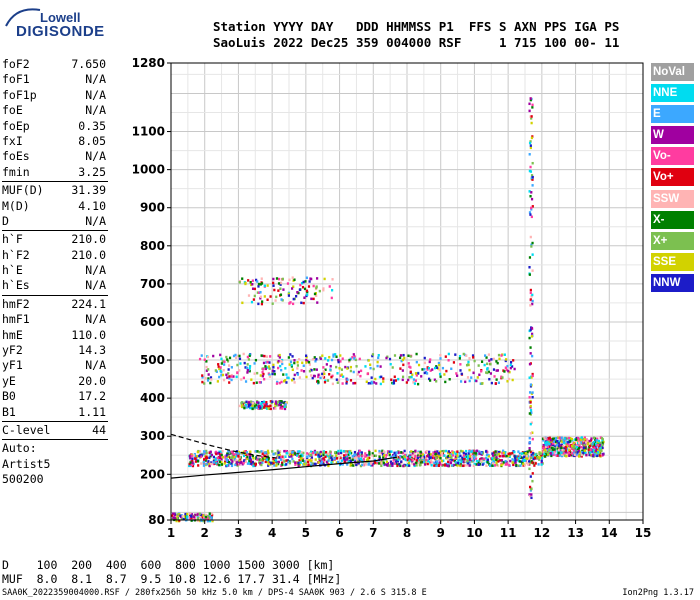  What do you see at coordinates (60, 17) in the screenshot?
I see `logo-lowell: Lowell` at bounding box center [60, 17].